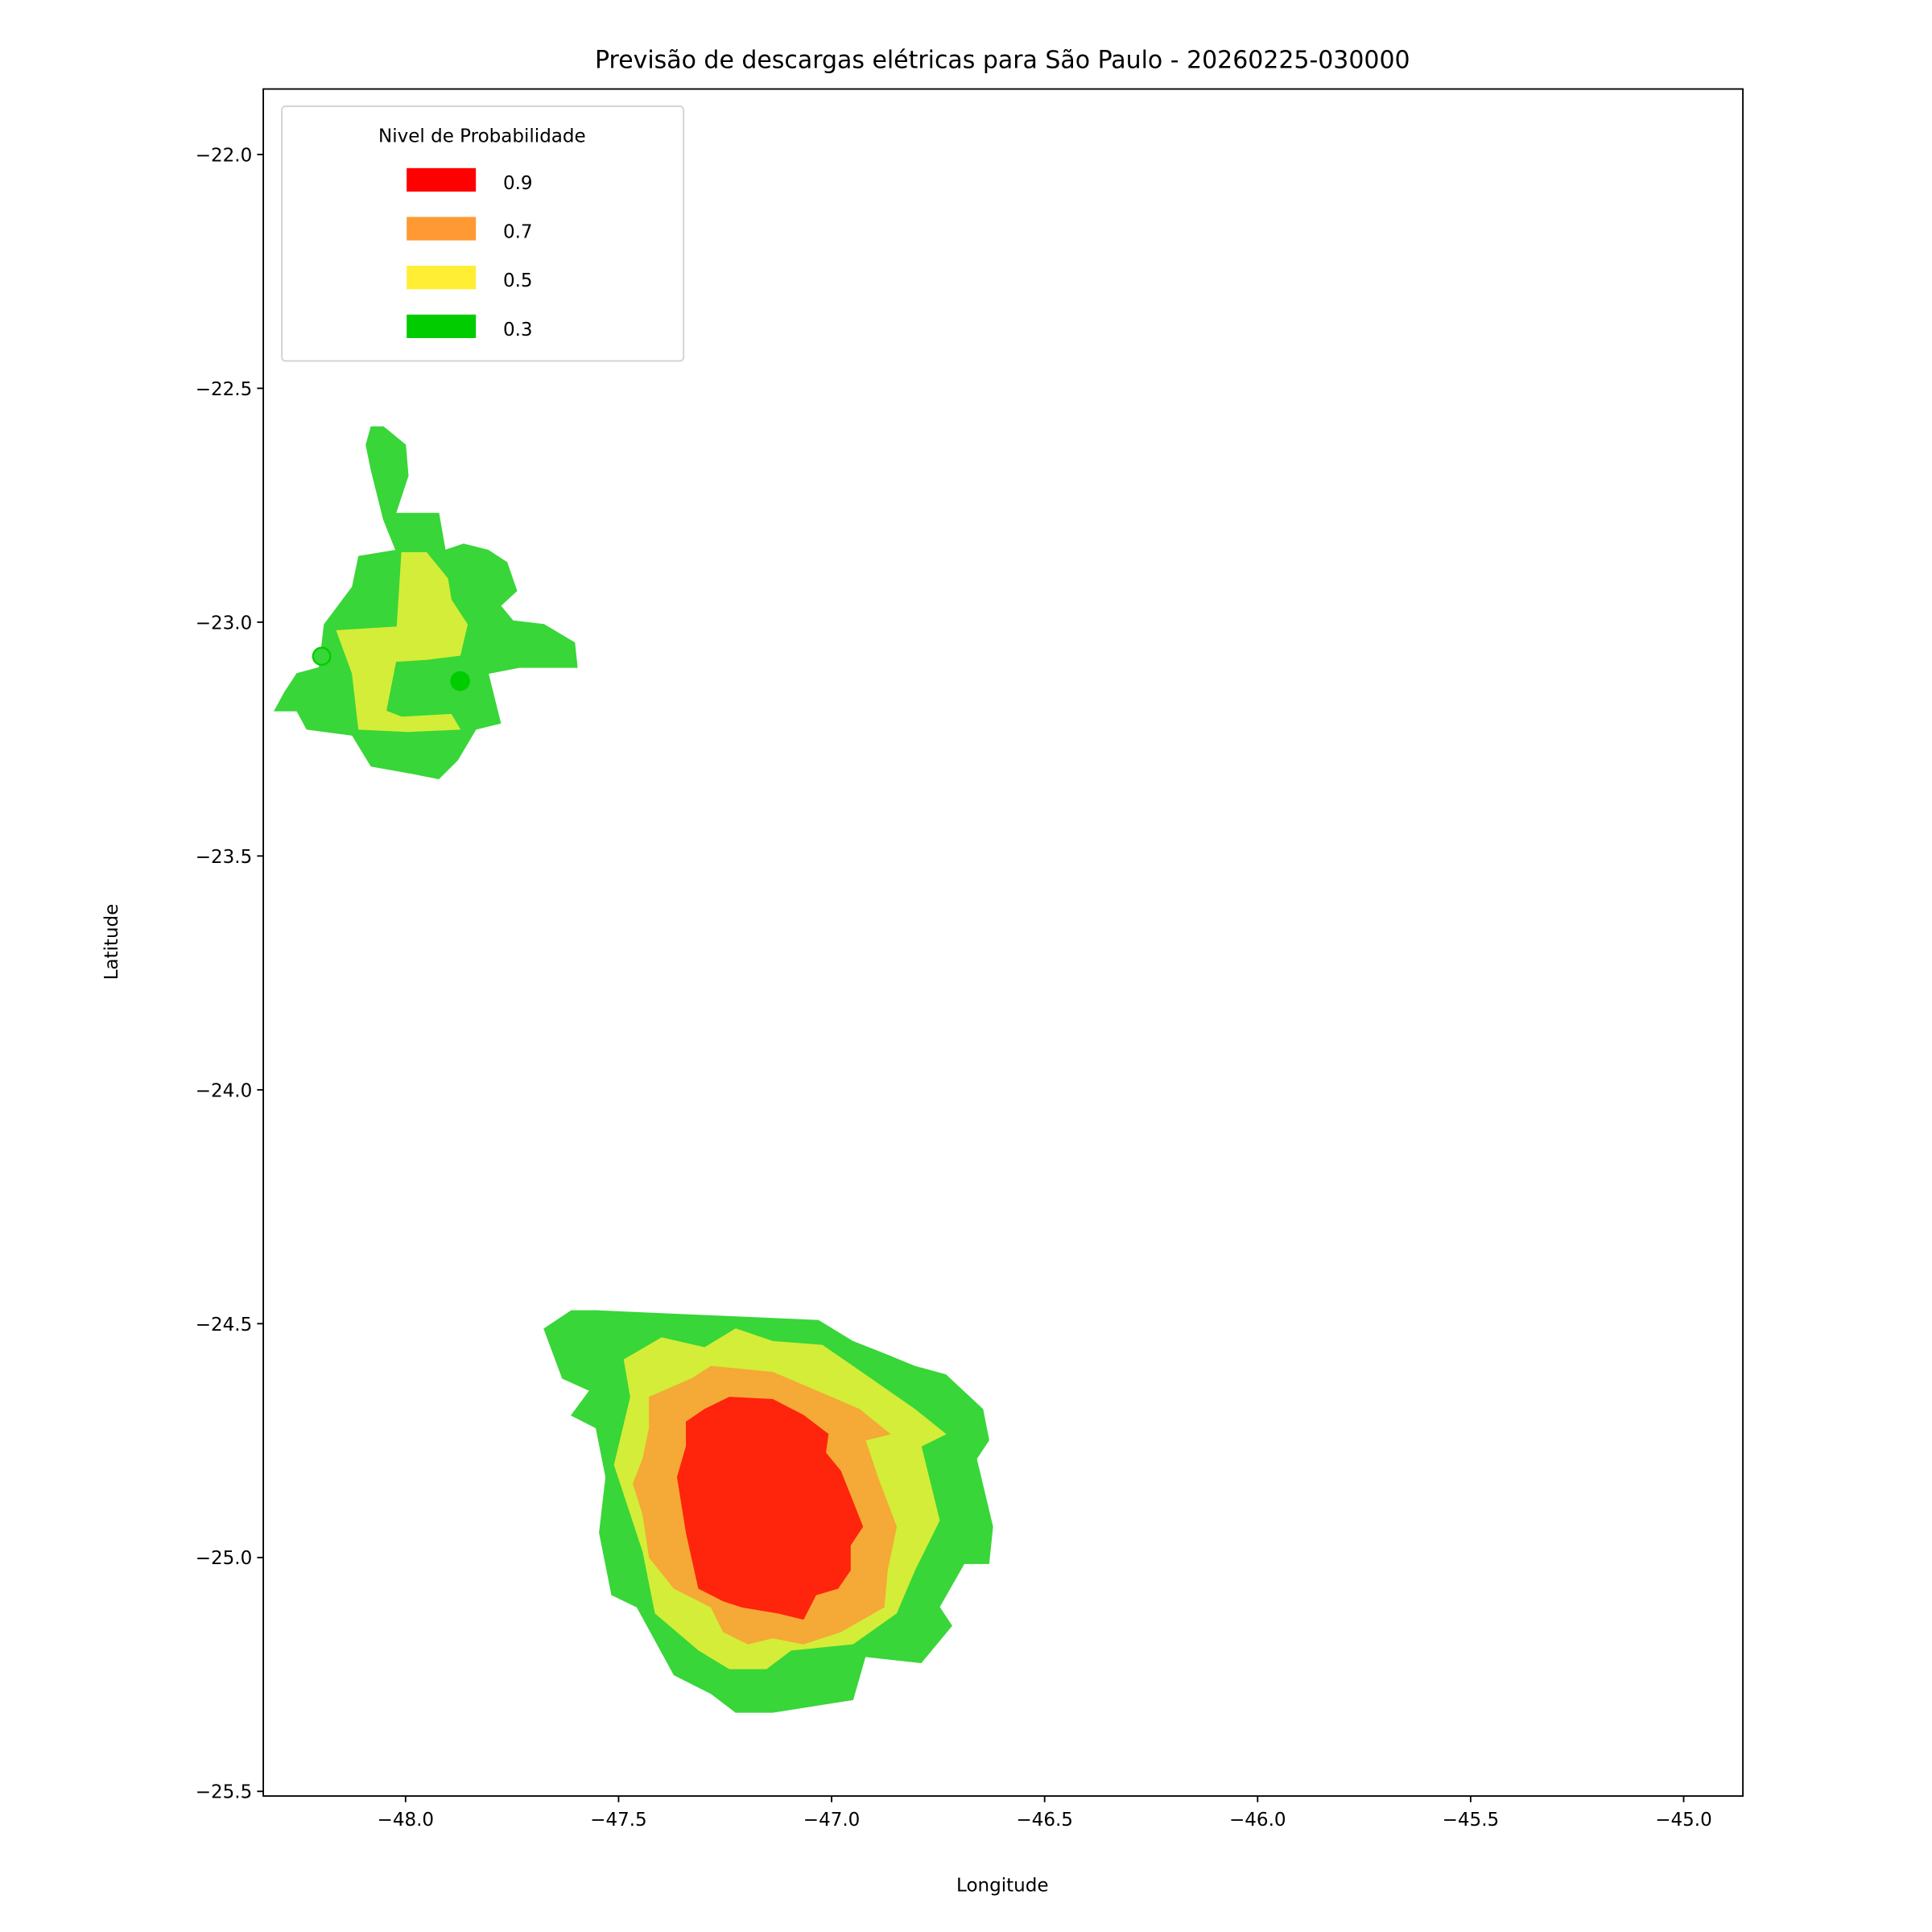 The height and width of the screenshot is (1932, 1932). Describe the element at coordinates (224, 857) in the screenshot. I see `y-tick-label: −23.5` at that location.